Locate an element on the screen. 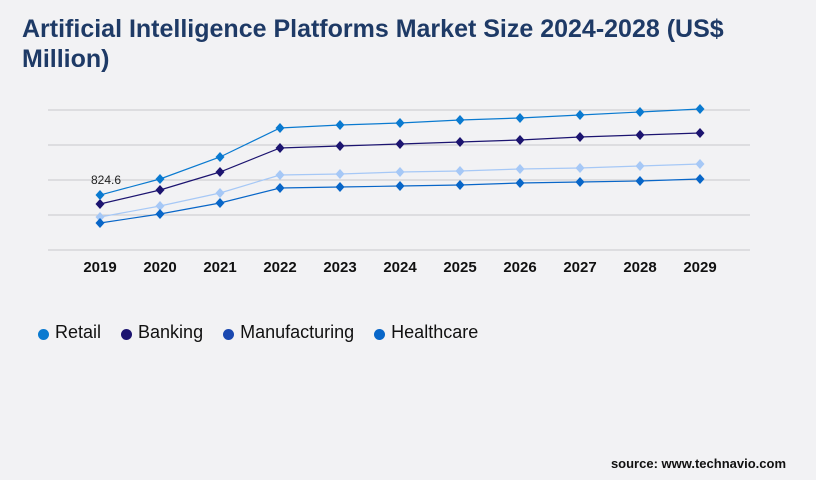 This screenshot has width=816, height=480. legend-label: Manufacturing is located at coordinates (297, 332).